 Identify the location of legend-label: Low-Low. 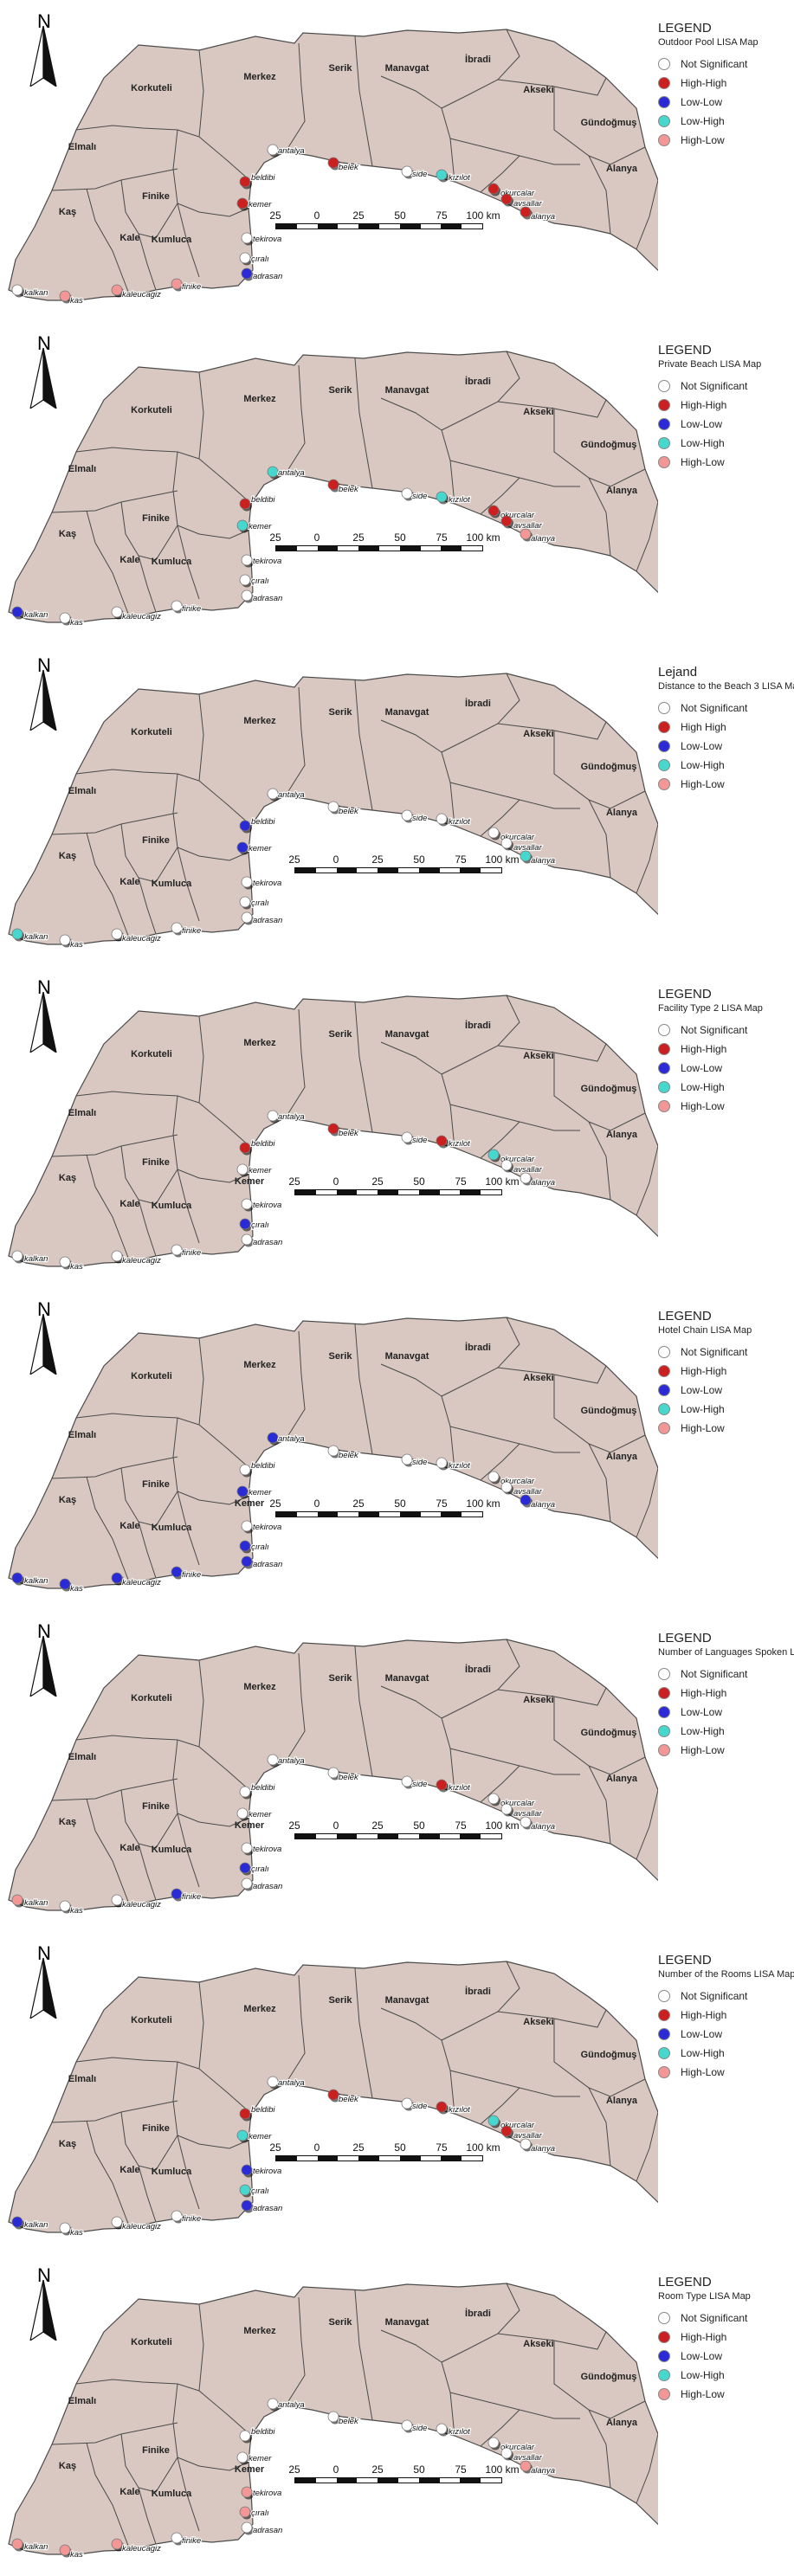
(702, 1712).